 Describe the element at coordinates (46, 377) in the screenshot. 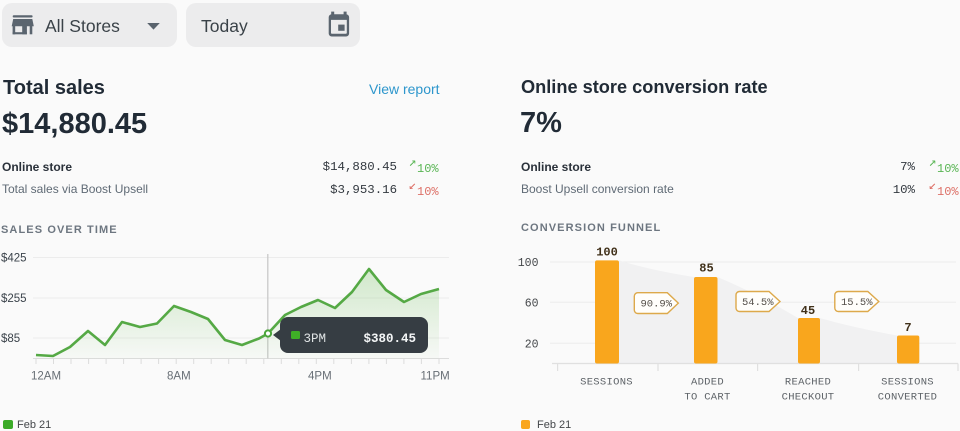

I see `svg-text: 12AM` at that location.